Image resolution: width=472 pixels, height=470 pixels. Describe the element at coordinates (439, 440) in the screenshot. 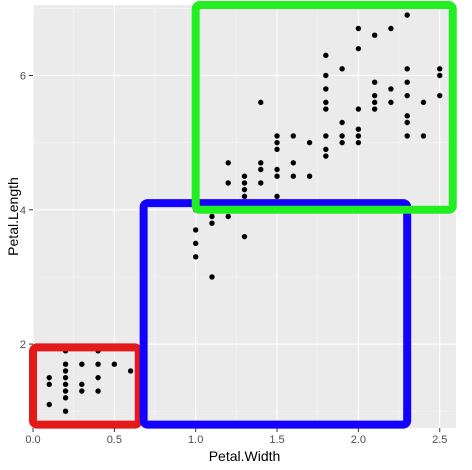

I see `x-tick-label: 2.5` at that location.